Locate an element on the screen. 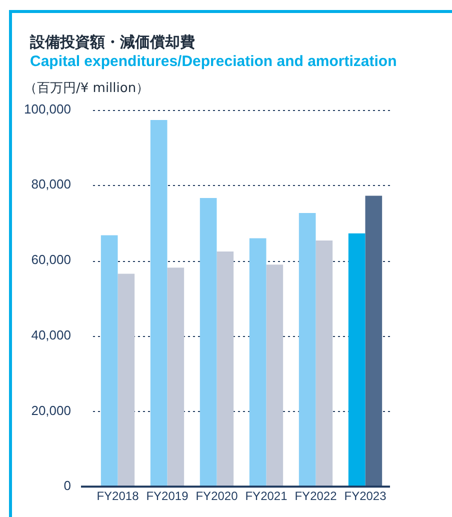  y-tick-label: 100,000 is located at coordinates (47, 108).